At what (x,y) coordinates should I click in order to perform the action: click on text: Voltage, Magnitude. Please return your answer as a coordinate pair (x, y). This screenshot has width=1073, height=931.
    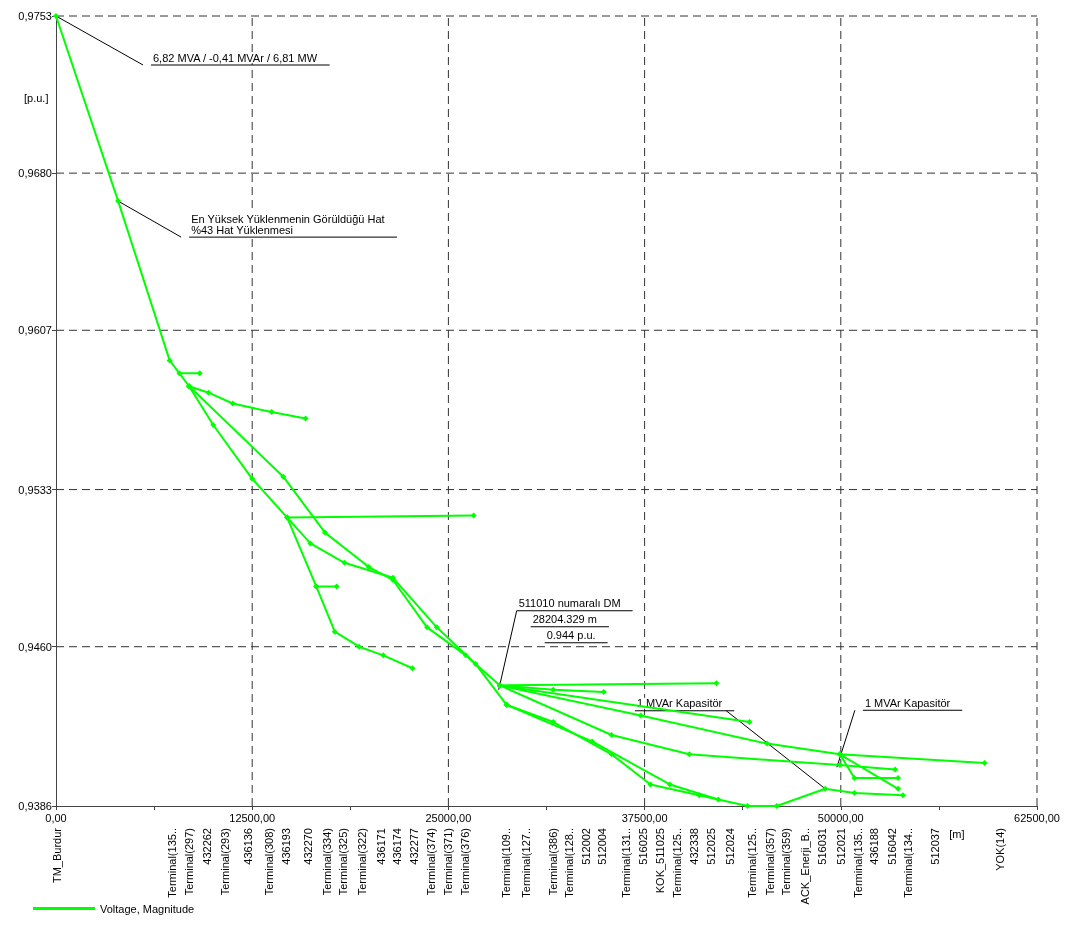
    Looking at the image, I should click on (147, 908).